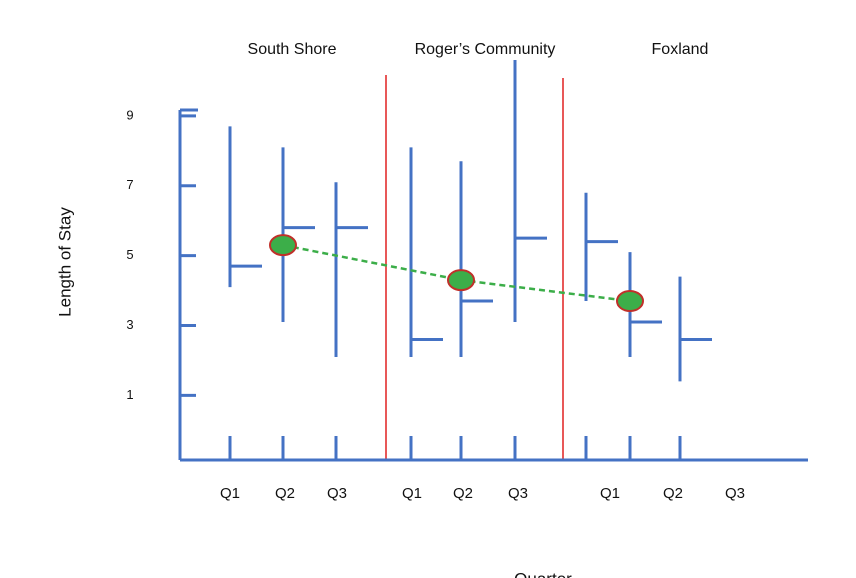 This screenshot has height=578, width=856. I want to click on y-tick-label: 9, so click(129, 114).